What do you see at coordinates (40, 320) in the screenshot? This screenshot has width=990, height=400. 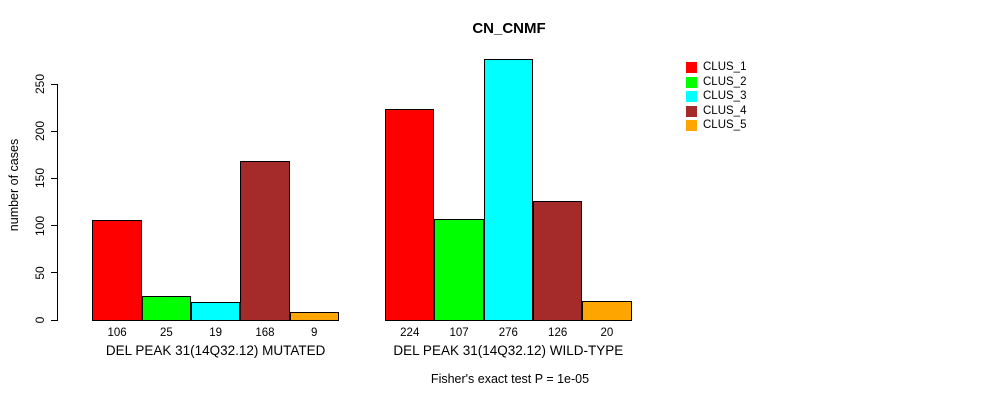 I see `y-tick-label: 0` at bounding box center [40, 320].